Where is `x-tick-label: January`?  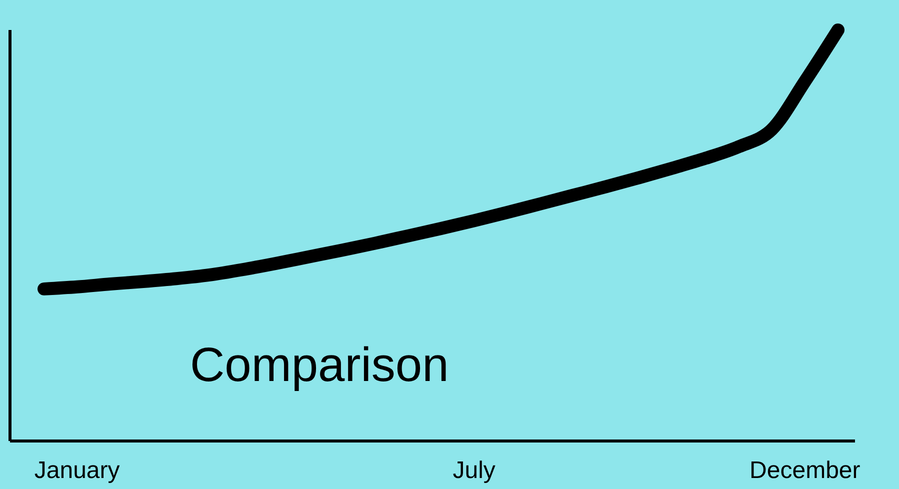
x-tick-label: January is located at coordinates (77, 470).